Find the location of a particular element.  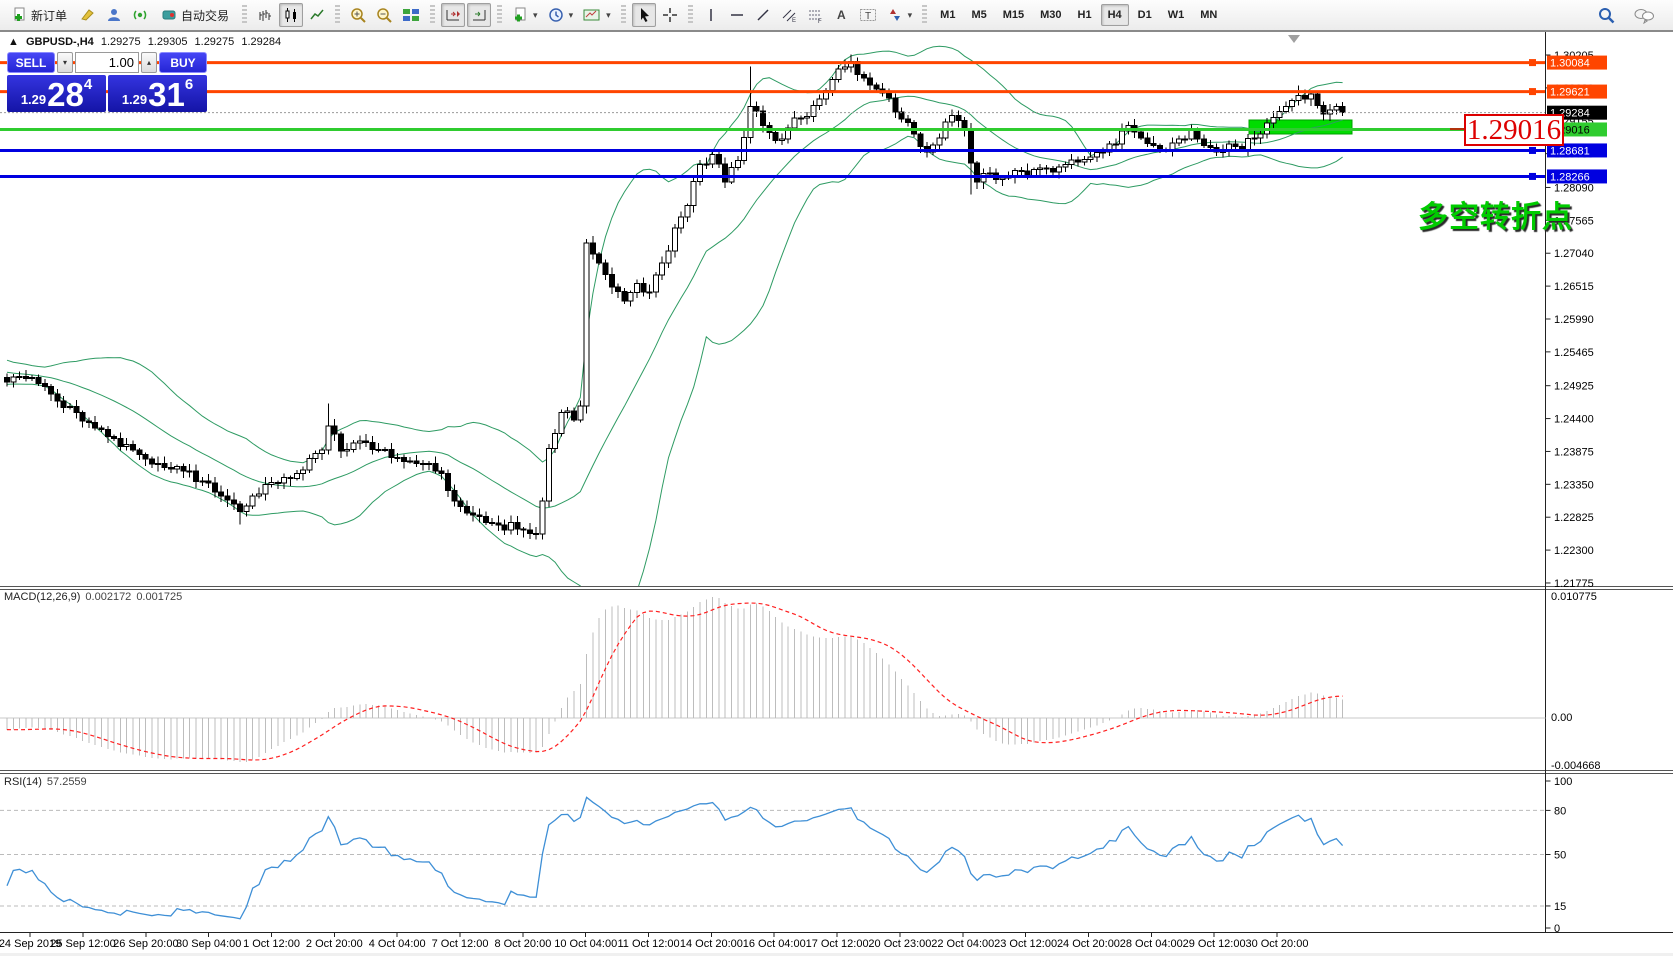

timeframe-button-m5: M5 is located at coordinates (978, 15).